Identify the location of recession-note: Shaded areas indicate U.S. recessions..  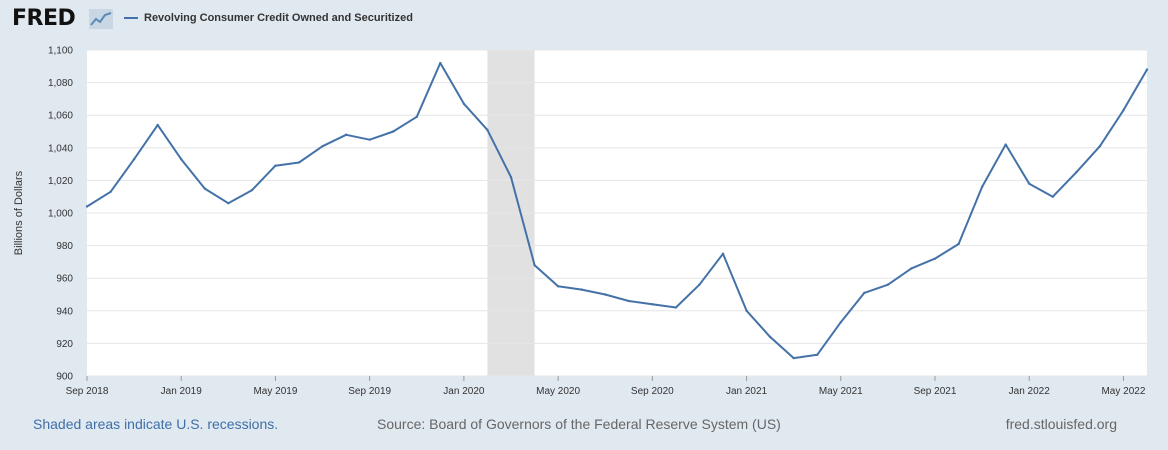
(156, 424).